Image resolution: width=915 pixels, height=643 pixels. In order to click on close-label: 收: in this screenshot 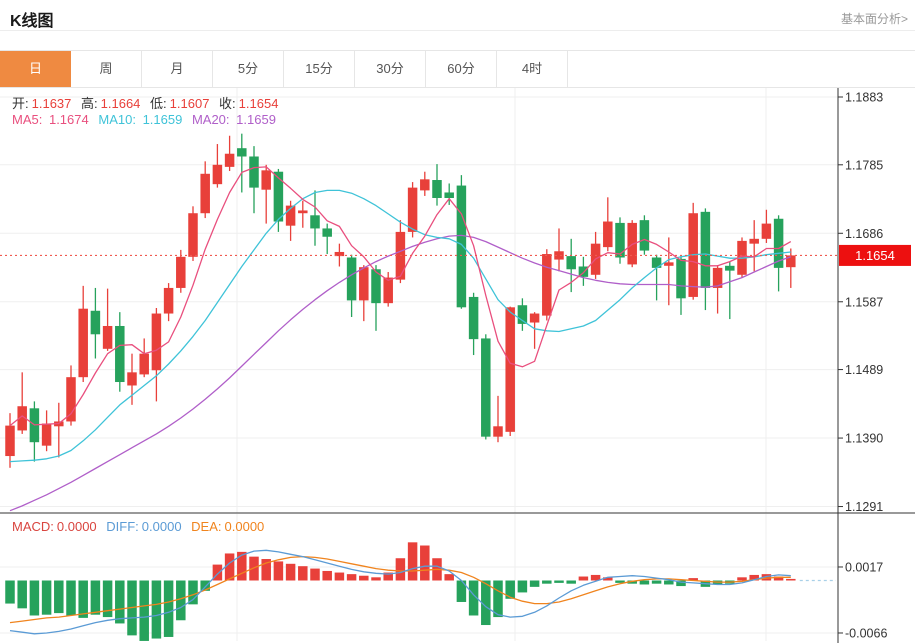, I will do `click(227, 103)`.